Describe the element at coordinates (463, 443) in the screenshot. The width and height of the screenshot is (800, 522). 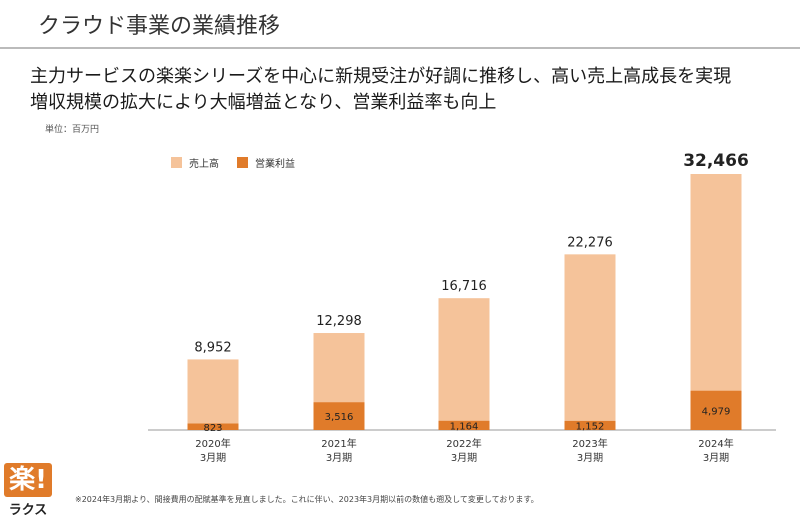
I see `x-tick-label: 2022年` at that location.